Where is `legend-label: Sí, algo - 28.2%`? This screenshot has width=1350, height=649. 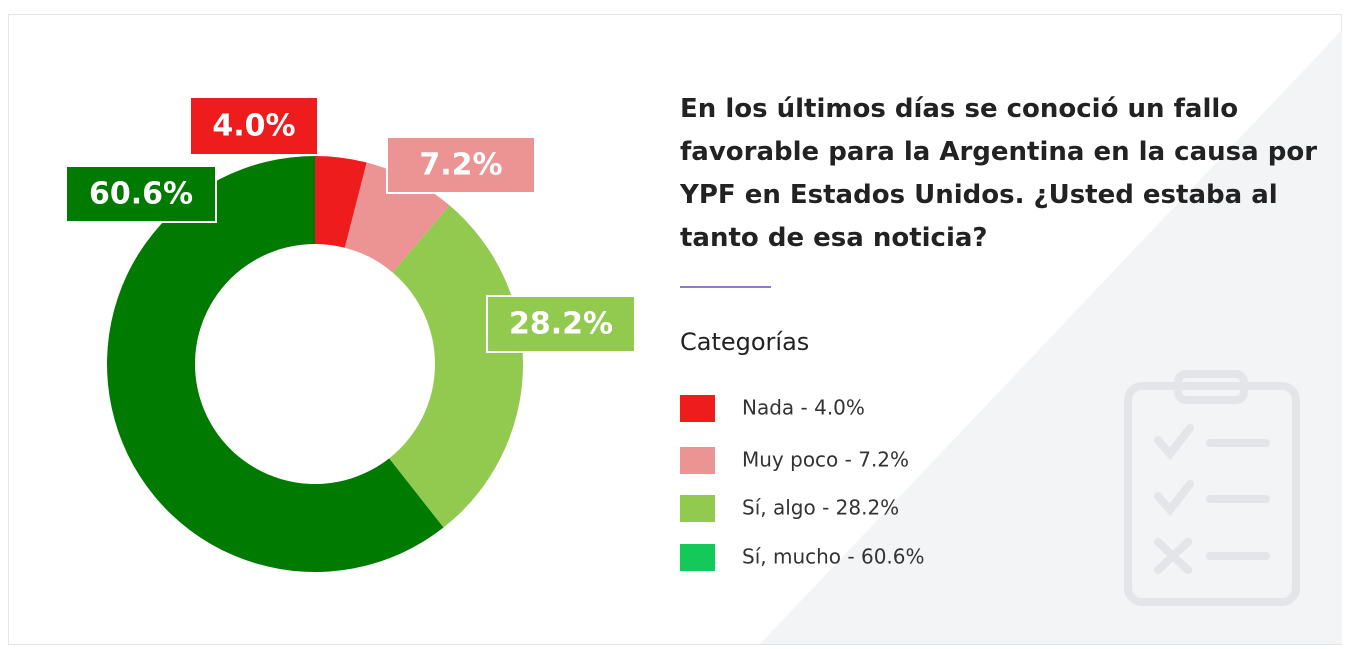
legend-label: Sí, algo - 28.2% is located at coordinates (820, 508).